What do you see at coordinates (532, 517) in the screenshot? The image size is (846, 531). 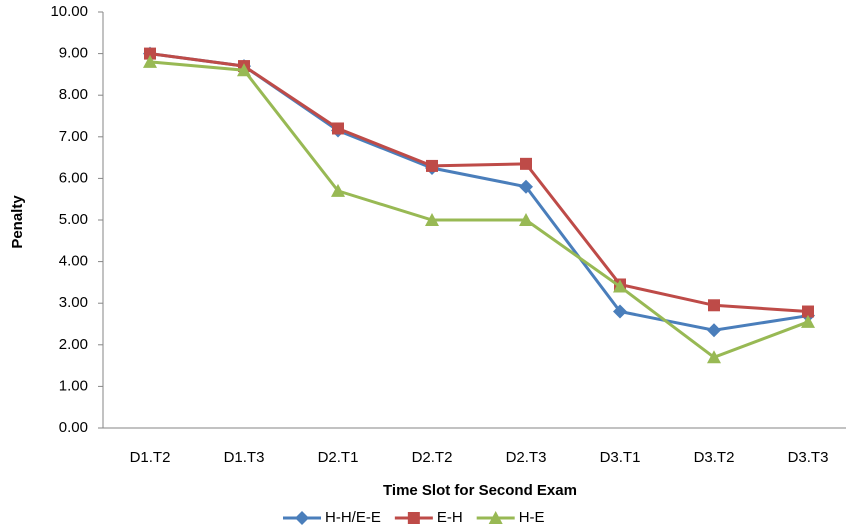 I see `legend-label: H-E` at bounding box center [532, 517].